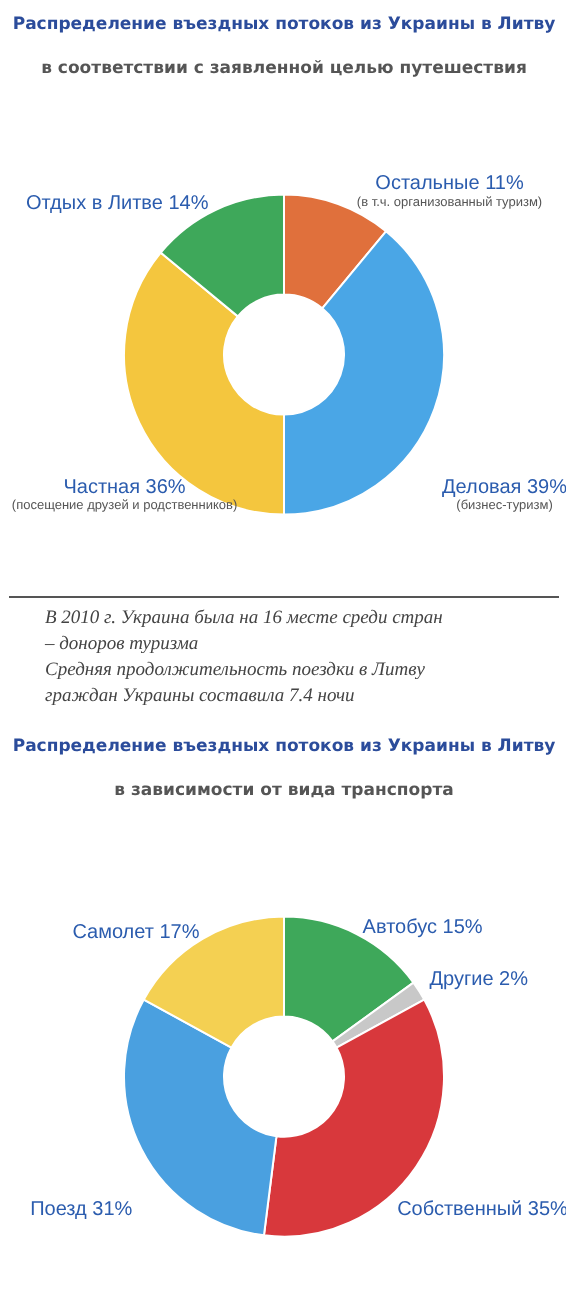 Image resolution: width=566 pixels, height=1314 pixels. Describe the element at coordinates (243, 632) in the screenshot. I see `text: В 2010 г. Украина была на 16 месте среди стран – доноров туризма` at that location.